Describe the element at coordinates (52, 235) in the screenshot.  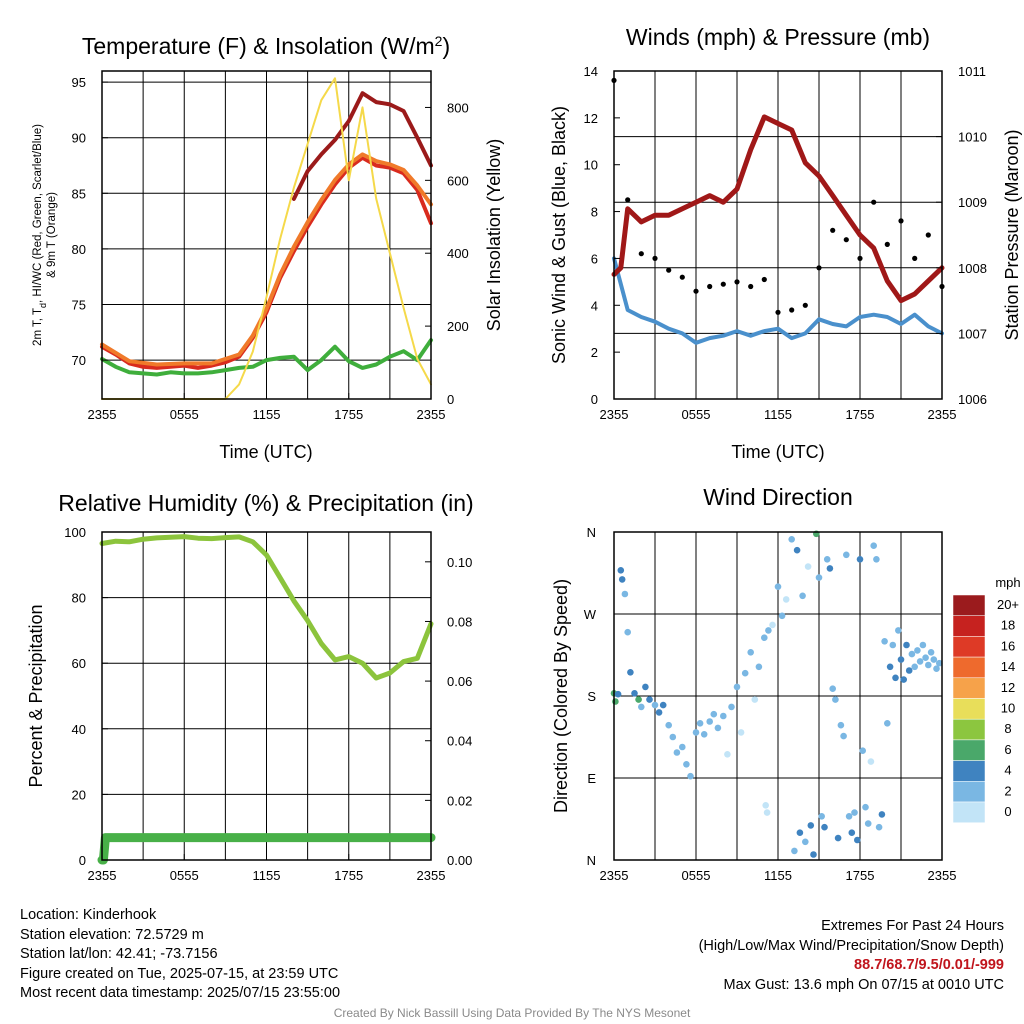
I see `temperature-ylabel-line2: & 9m T (Orange)` at that location.